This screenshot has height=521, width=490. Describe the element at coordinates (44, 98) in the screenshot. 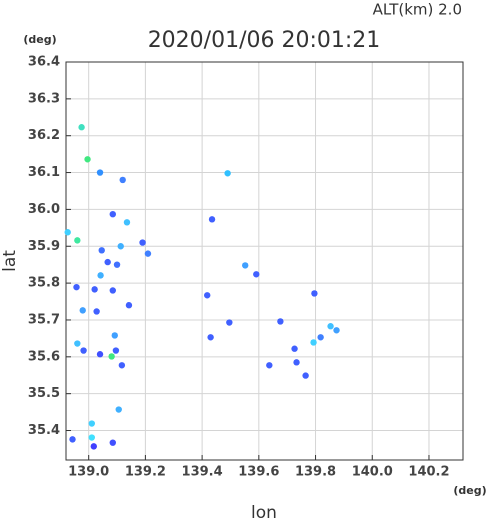

I see `y-tick-label: 36.3` at that location.